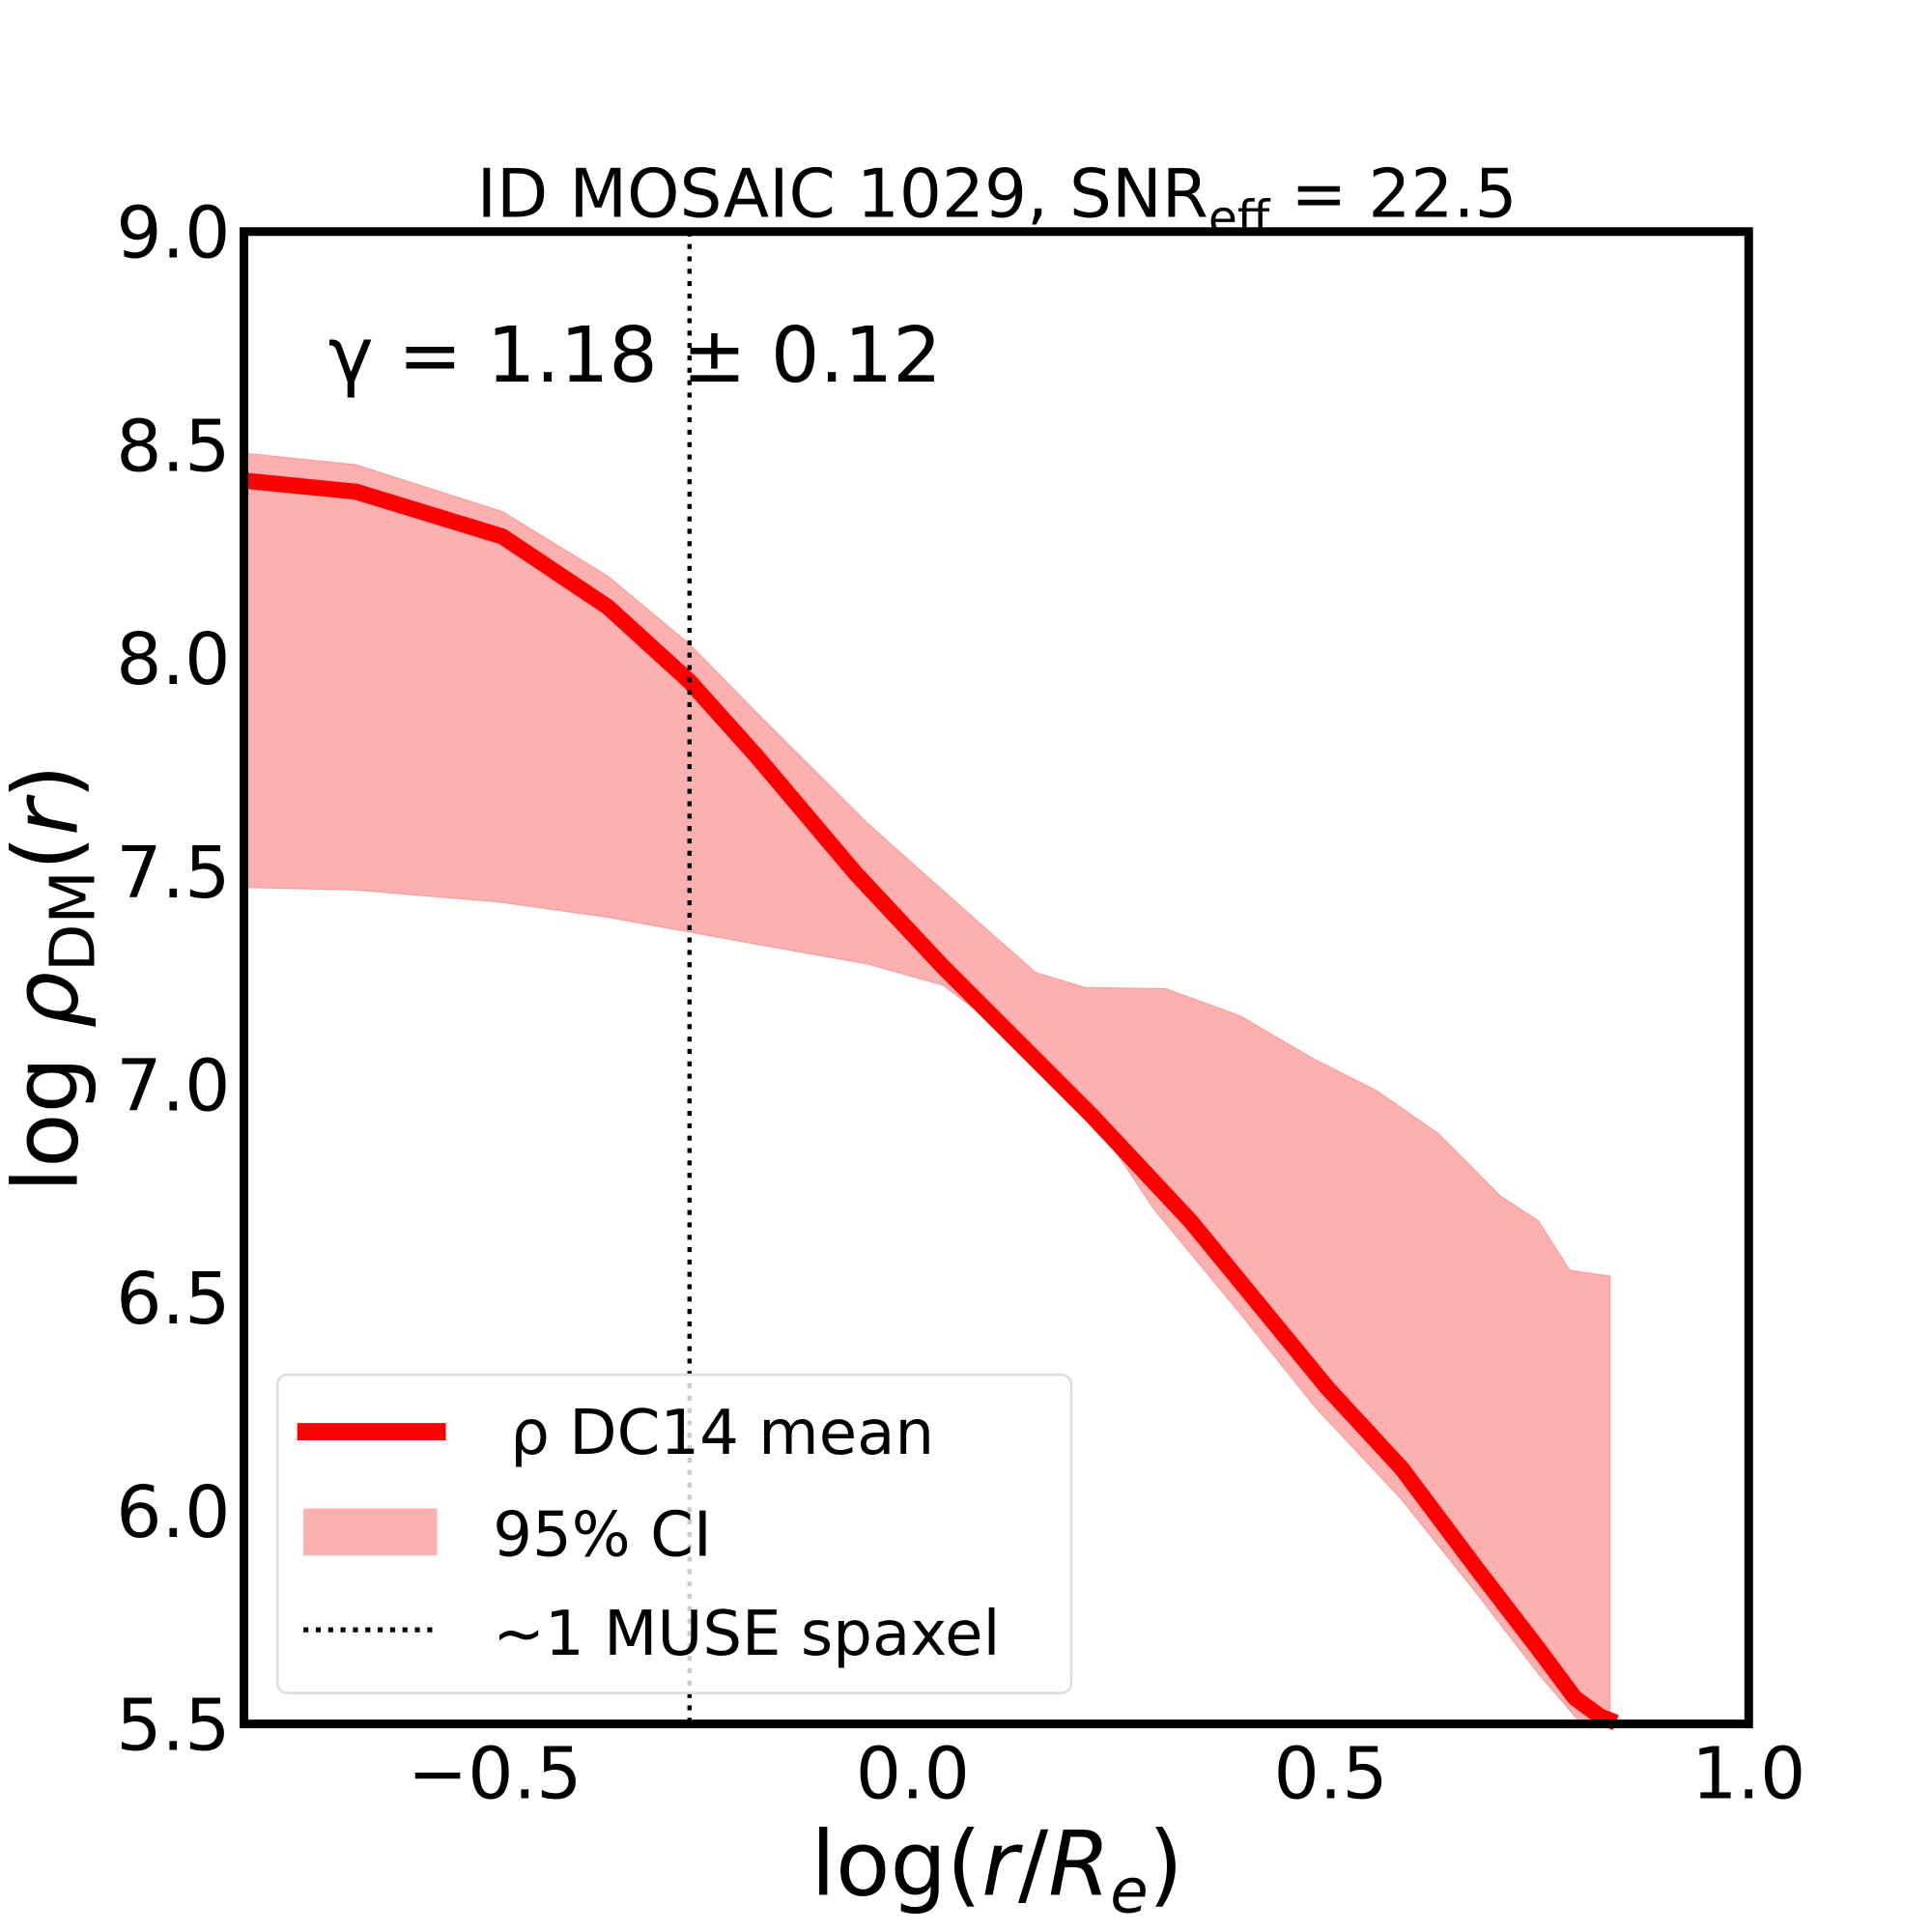 The image size is (1932, 1932). What do you see at coordinates (997, 200) in the screenshot?
I see `chart-title: ID MOSAIC 1029, SNReff = 22.5` at bounding box center [997, 200].